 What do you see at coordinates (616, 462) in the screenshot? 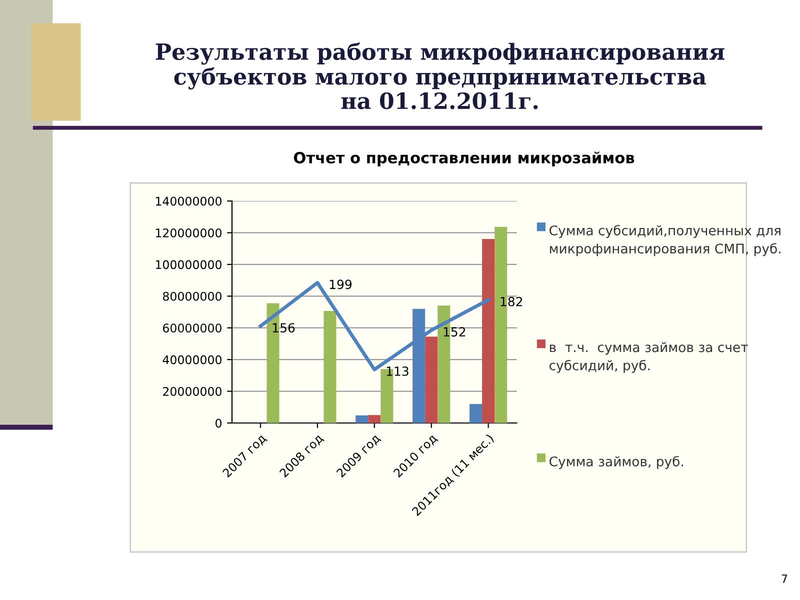
I see `legend-label: Сумма займов, руб.` at bounding box center [616, 462].